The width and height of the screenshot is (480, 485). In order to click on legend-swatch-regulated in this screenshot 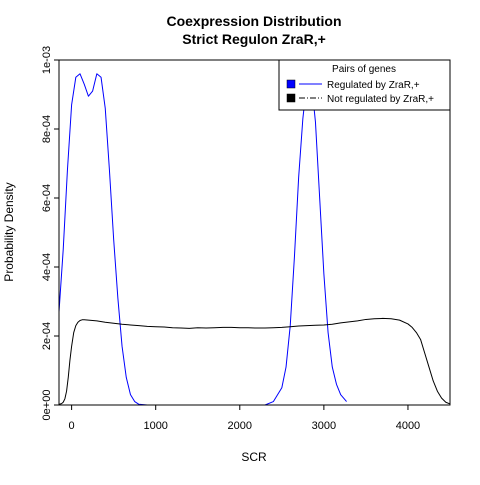, I will do `click(291, 84)`.